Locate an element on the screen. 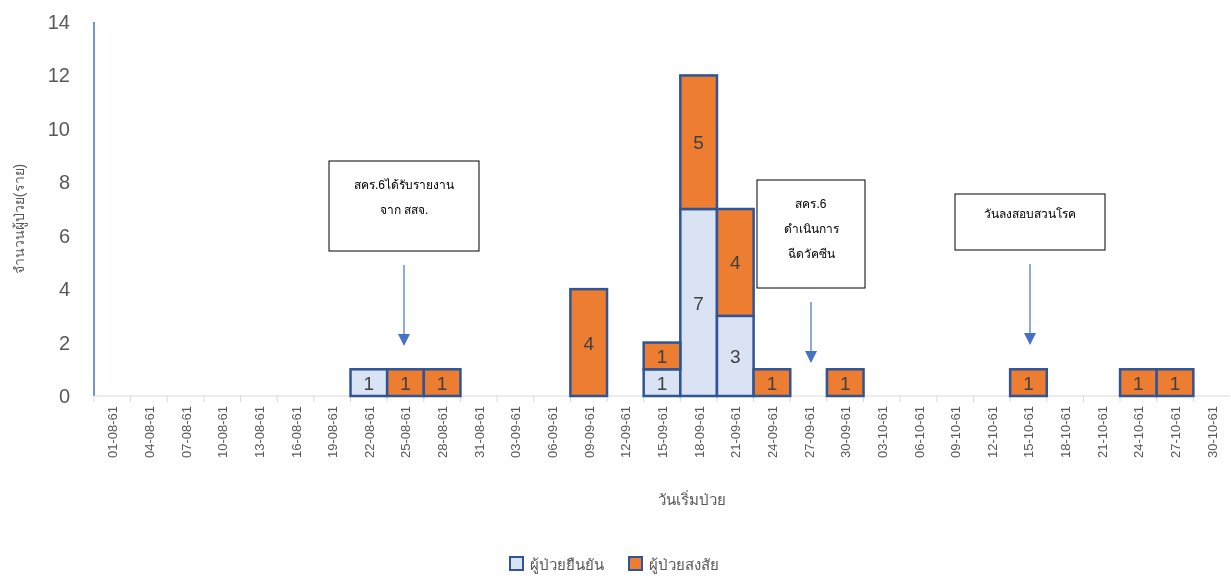 The height and width of the screenshot is (581, 1231). x-tick-label: 21-10-61 is located at coordinates (1102, 432).